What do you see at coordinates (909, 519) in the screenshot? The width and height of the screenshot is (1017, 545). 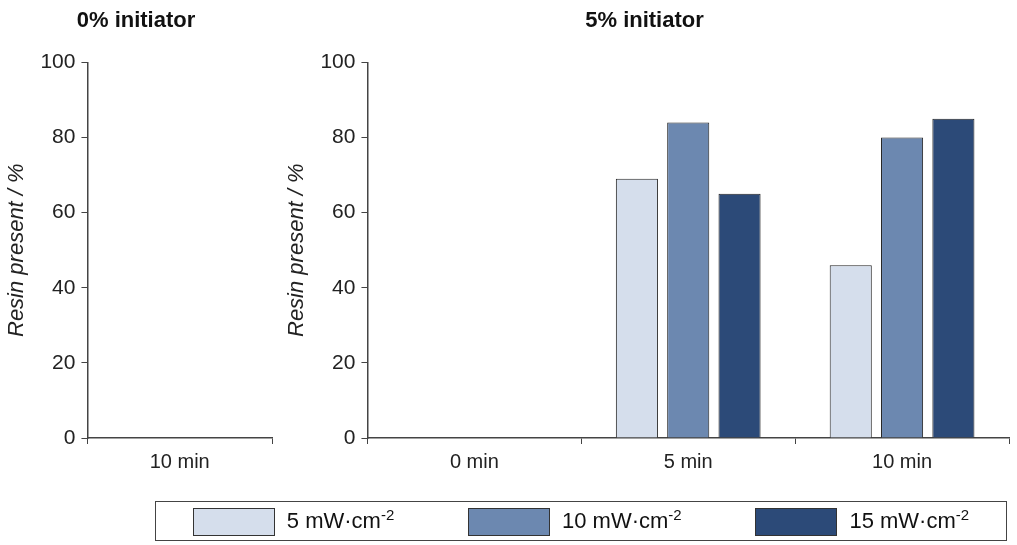 I see `legend-label: 15 mW·cm$^{-2}$` at bounding box center [909, 519].